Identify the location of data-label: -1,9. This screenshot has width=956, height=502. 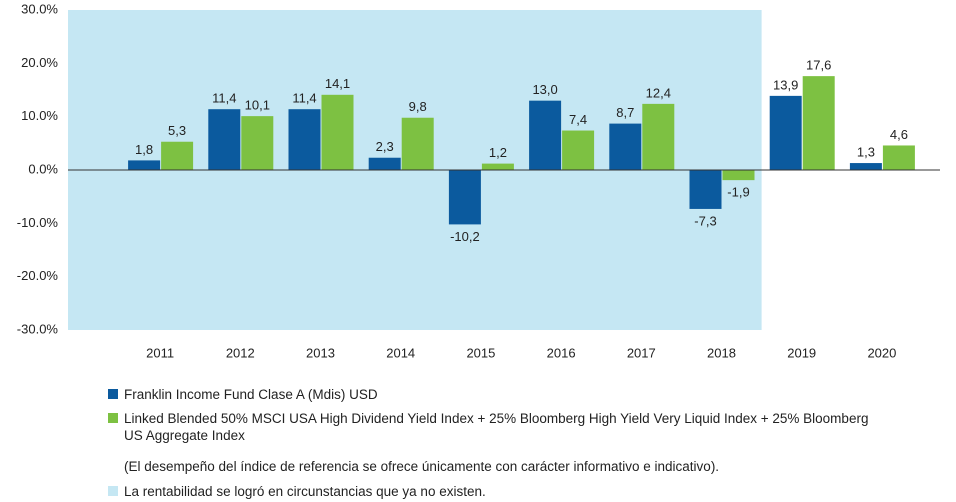
(738, 192).